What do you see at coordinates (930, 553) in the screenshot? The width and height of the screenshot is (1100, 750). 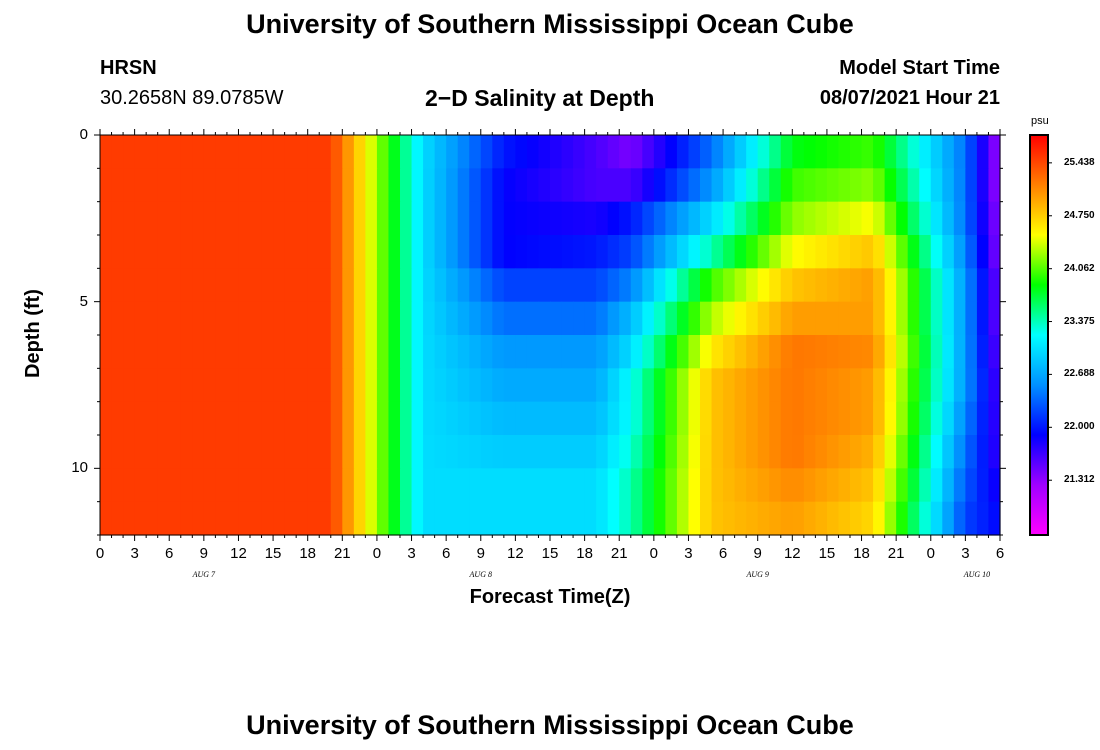 I see `x-tick-label: 0` at bounding box center [930, 553].